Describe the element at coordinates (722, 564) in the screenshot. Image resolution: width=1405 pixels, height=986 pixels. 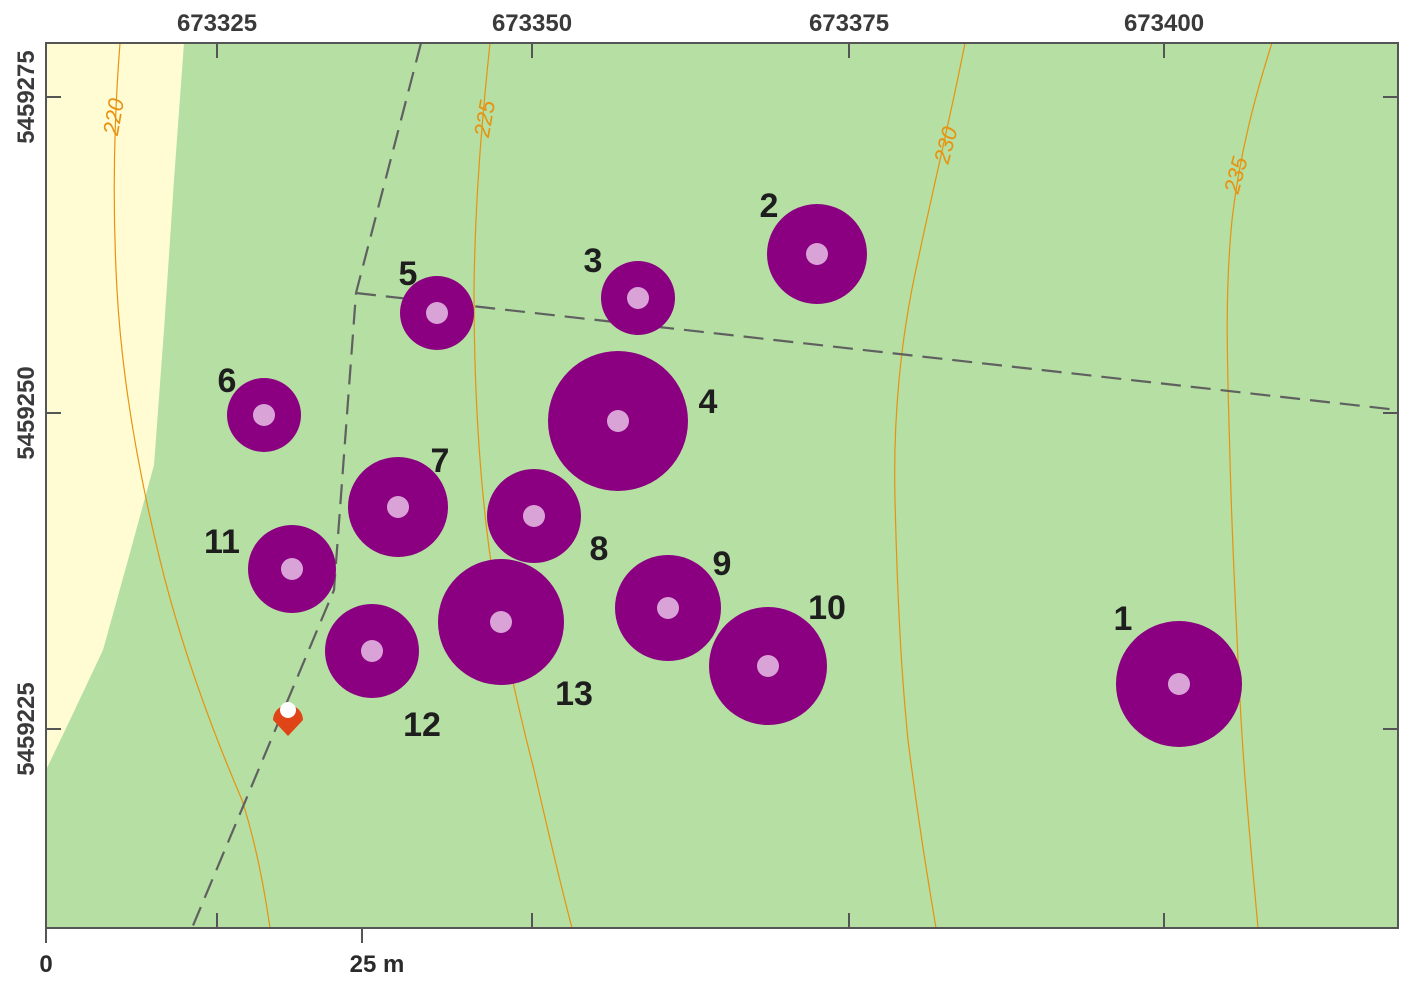
I see `tree-label: 9` at that location.